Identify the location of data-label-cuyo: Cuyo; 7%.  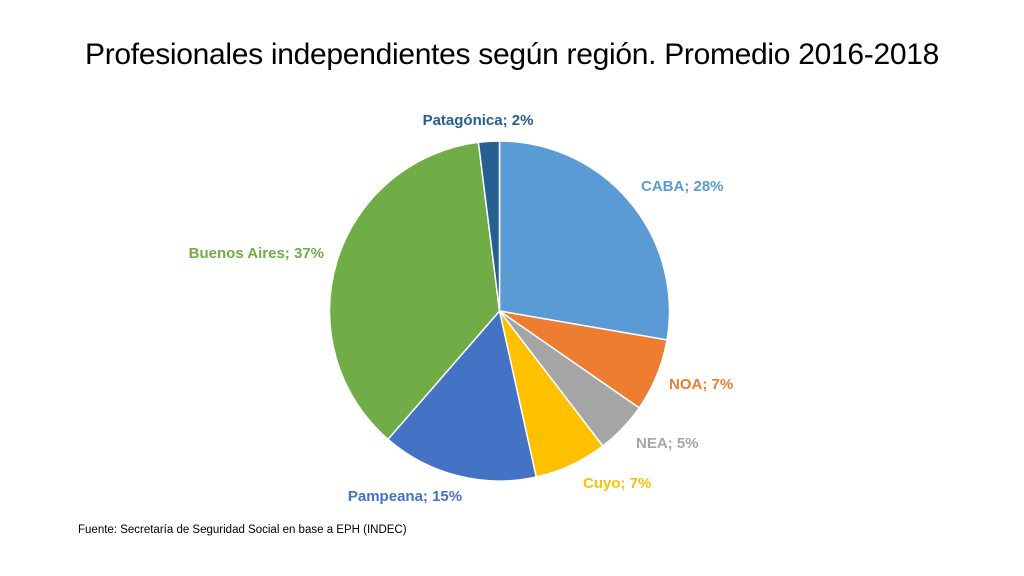
(617, 483).